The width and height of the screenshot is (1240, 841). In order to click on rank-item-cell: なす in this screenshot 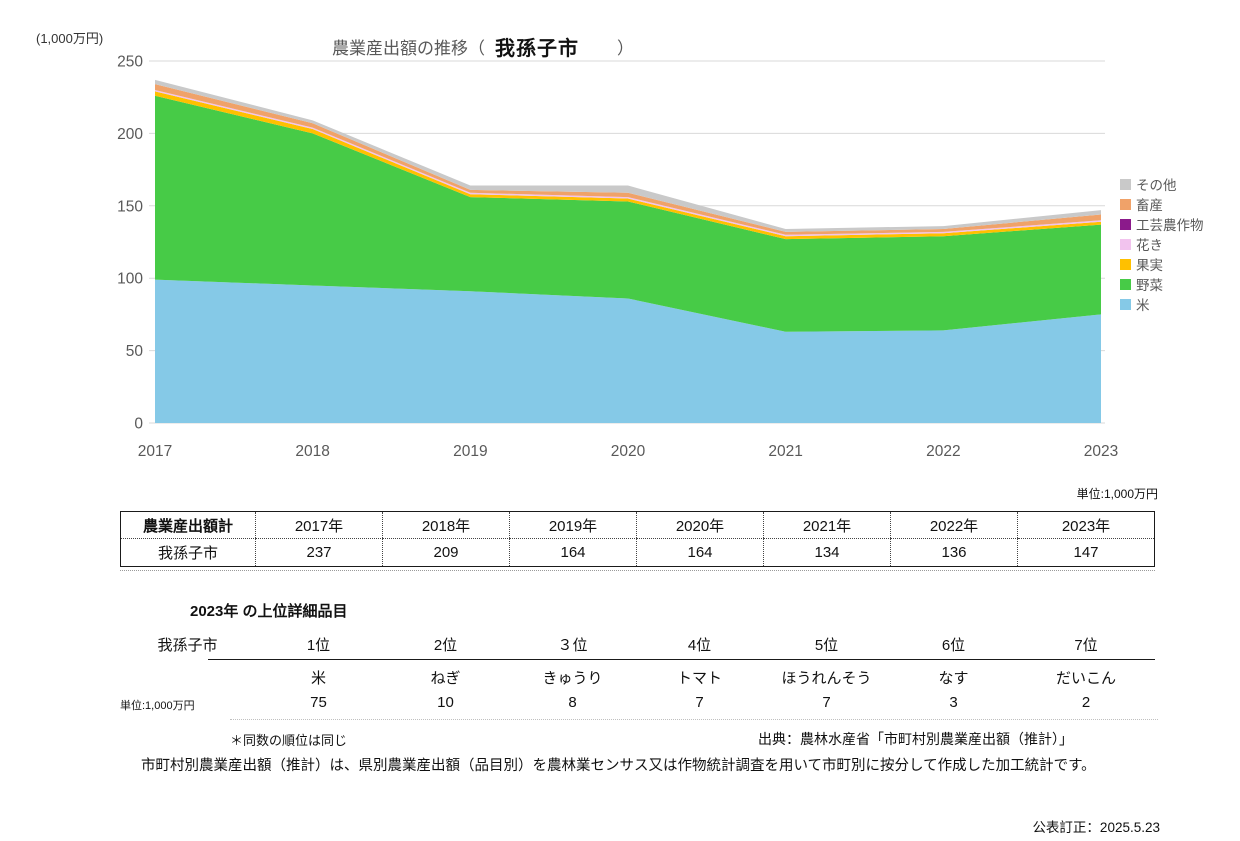, I will do `click(953, 678)`.